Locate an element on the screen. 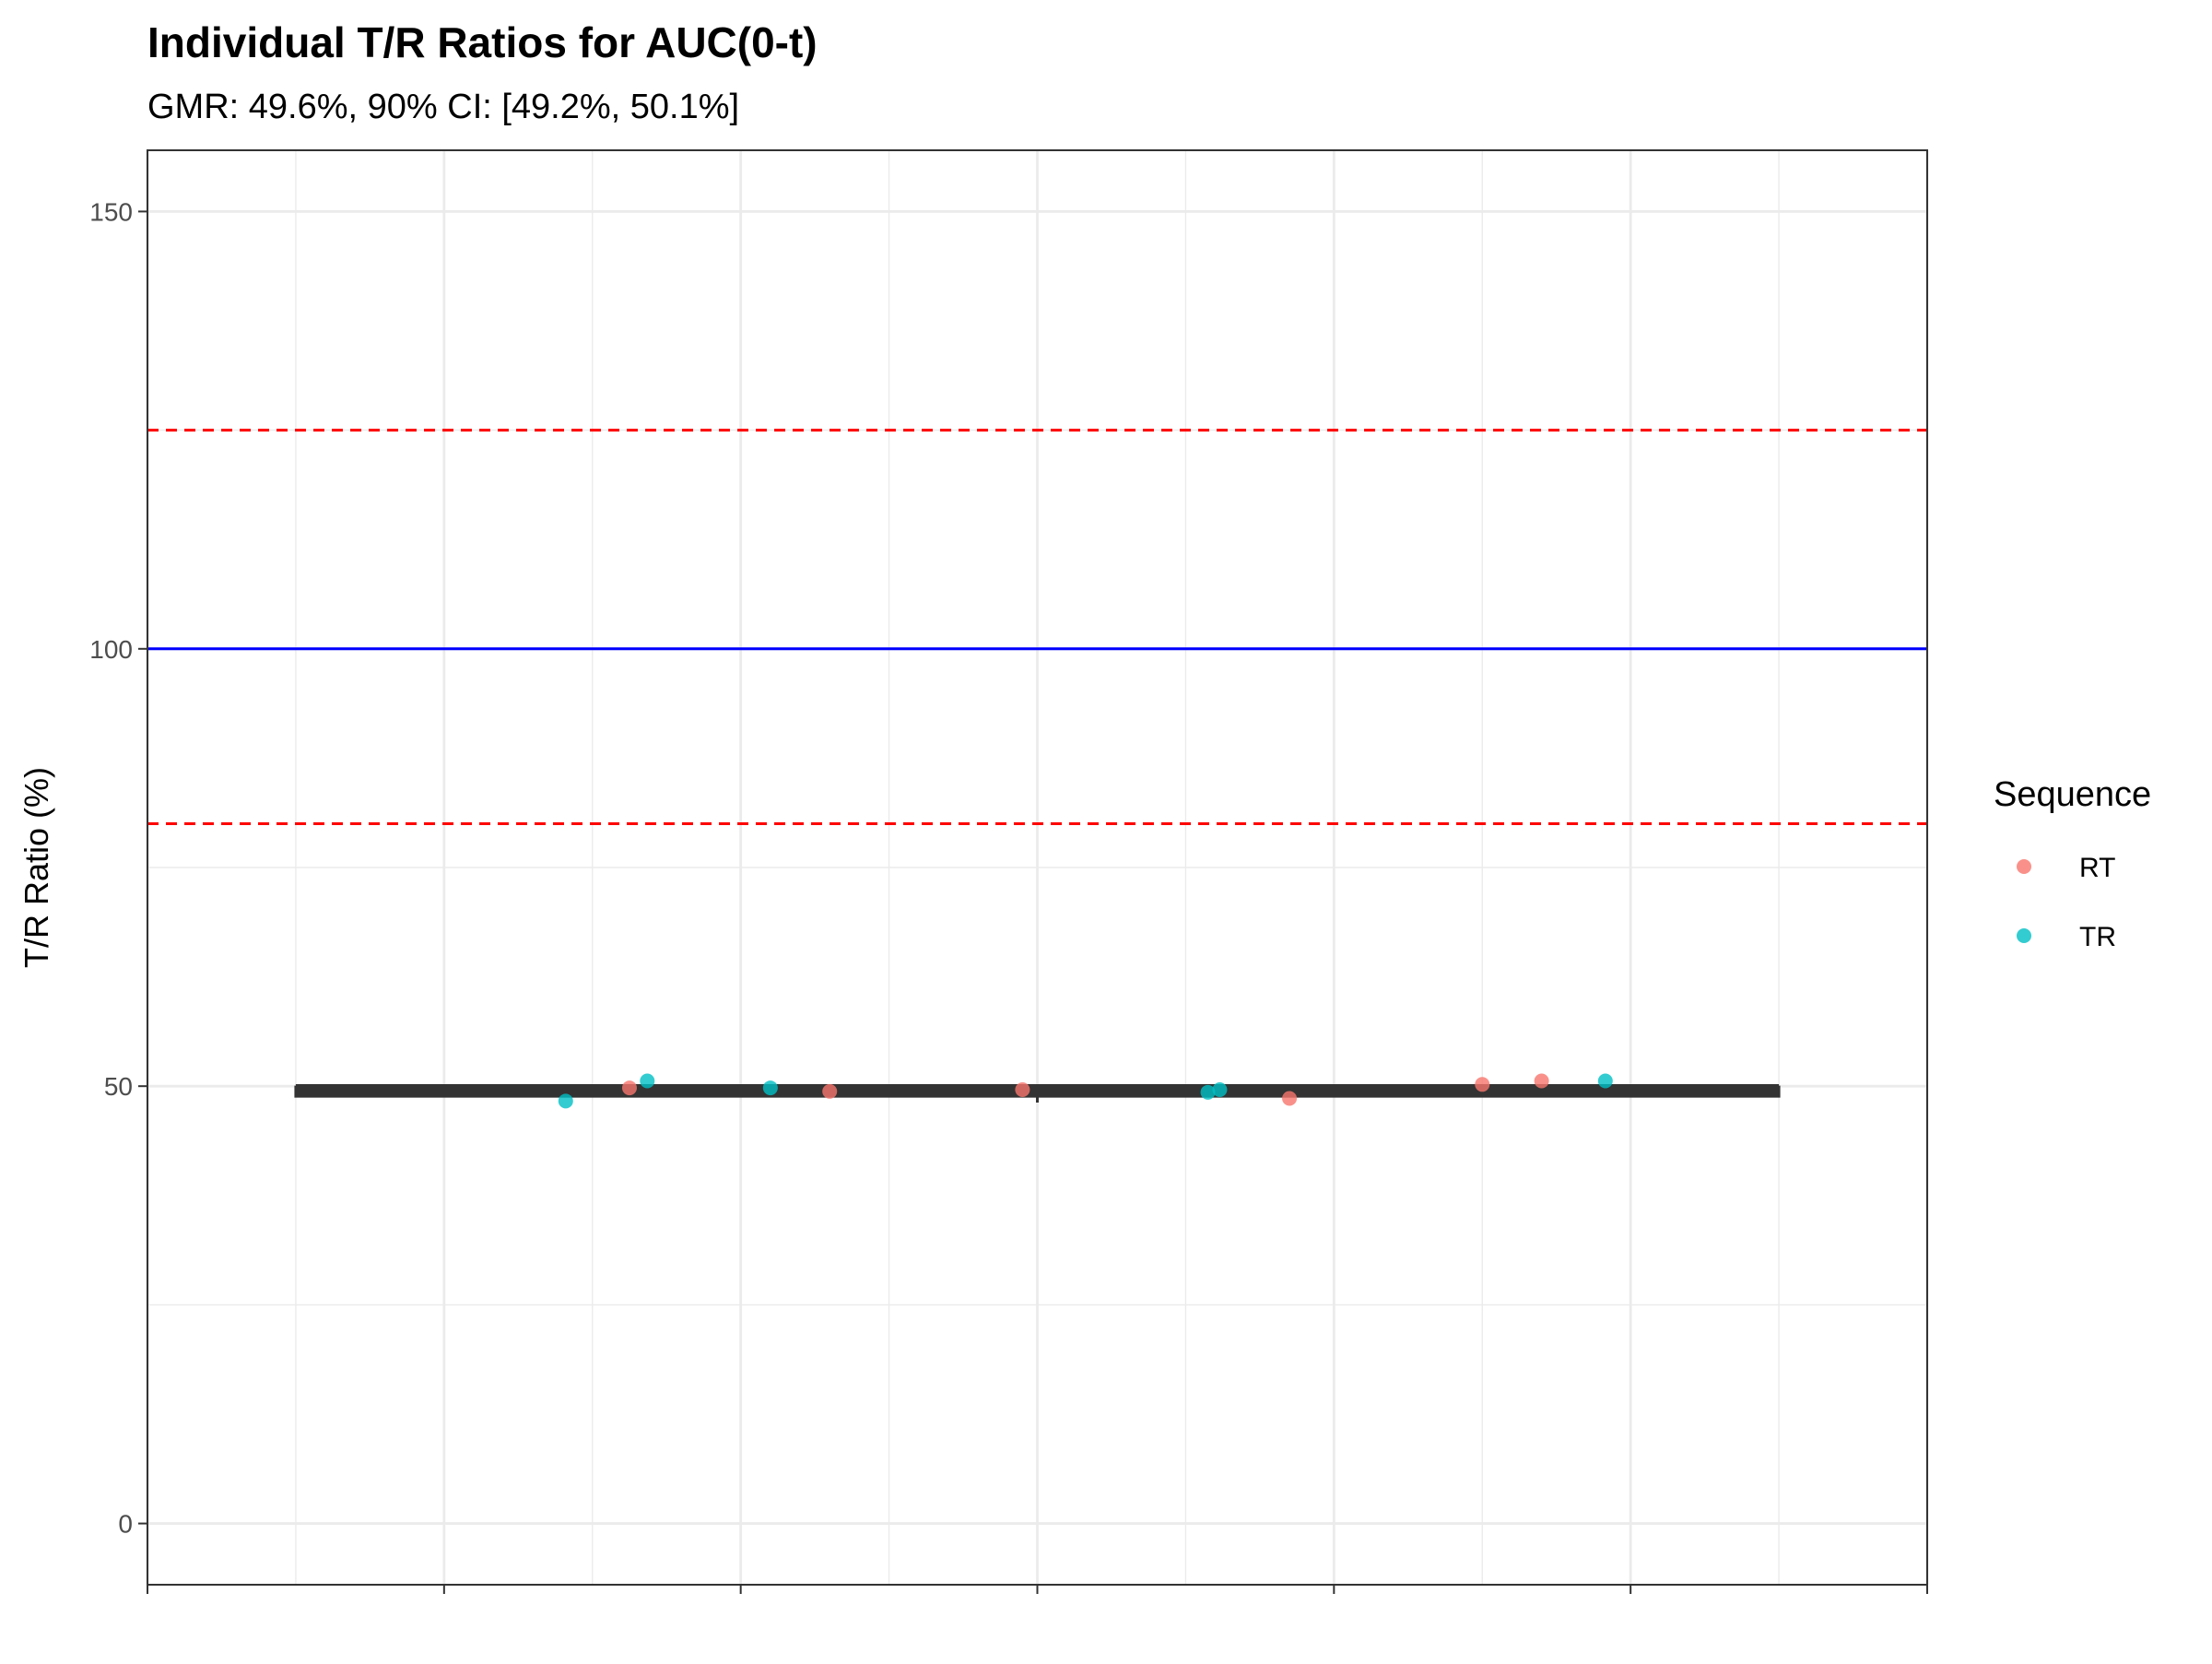 The height and width of the screenshot is (1664, 2212). chart-title: Individual T/R Ratios for AUC(0-t) is located at coordinates (482, 42).